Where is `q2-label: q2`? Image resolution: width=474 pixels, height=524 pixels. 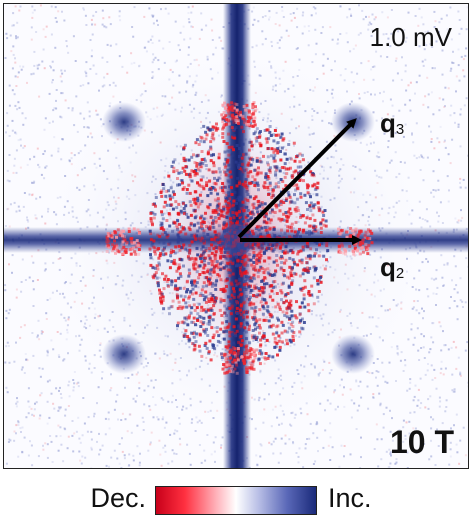 q2-label: q2 is located at coordinates (392, 267).